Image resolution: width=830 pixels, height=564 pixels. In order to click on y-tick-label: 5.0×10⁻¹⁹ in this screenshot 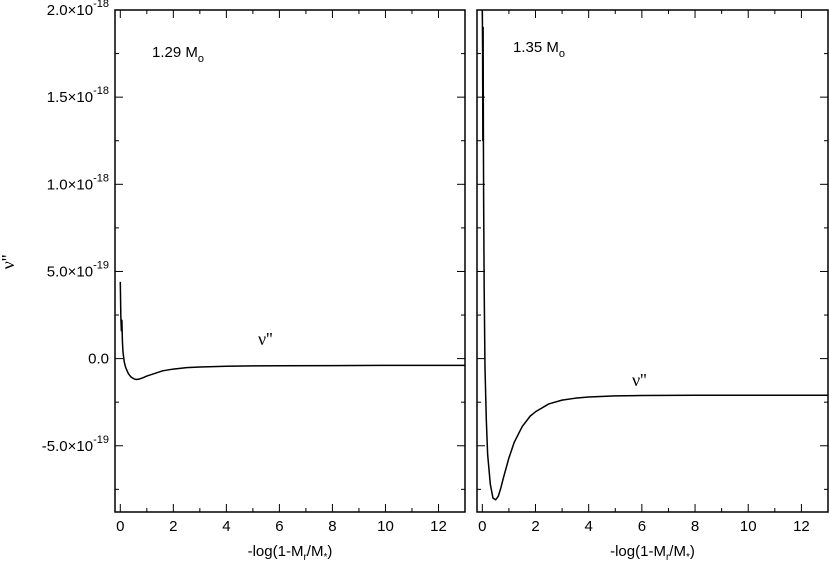, I will do `click(78, 269)`.